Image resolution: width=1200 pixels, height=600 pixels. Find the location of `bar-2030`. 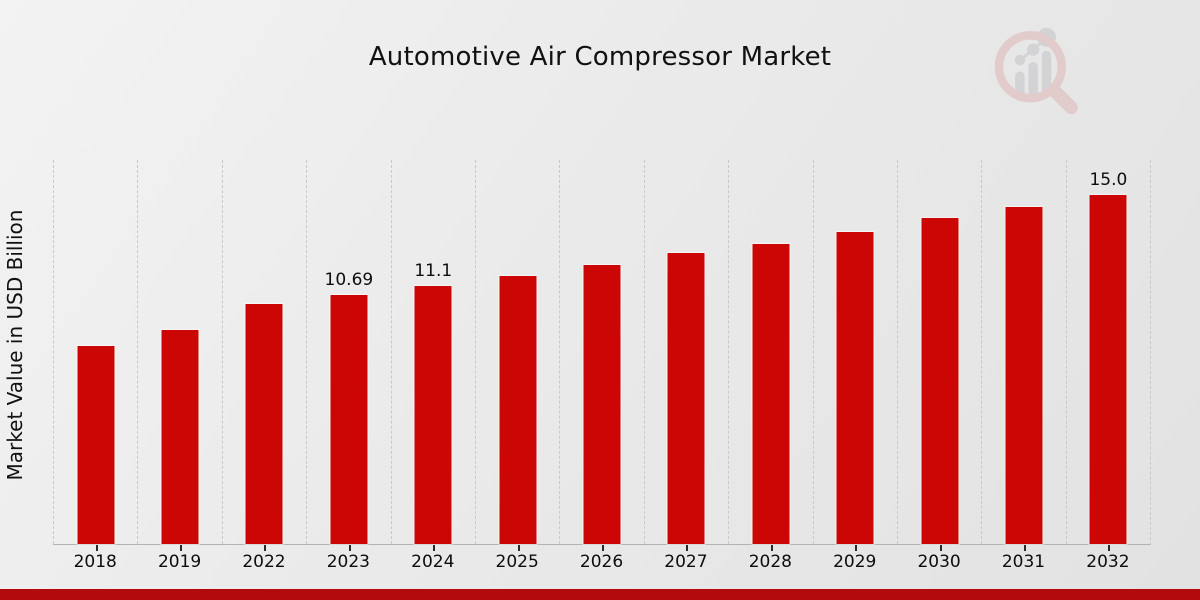

bar-2030 is located at coordinates (940, 381).